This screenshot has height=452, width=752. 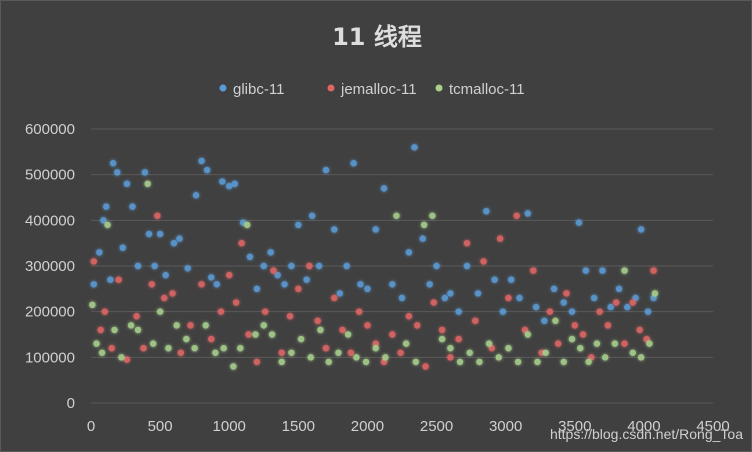 What do you see at coordinates (50, 357) in the screenshot?
I see `y-tick-label: 100000` at bounding box center [50, 357].